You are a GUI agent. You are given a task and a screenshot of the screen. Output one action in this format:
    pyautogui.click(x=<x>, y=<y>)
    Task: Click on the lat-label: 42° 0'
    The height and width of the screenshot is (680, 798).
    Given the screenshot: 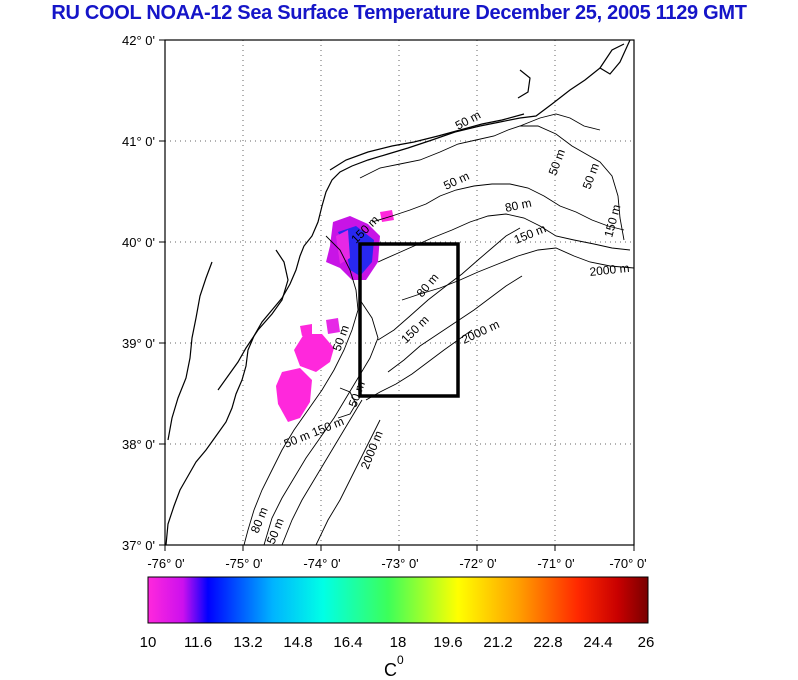 What is the action you would take?
    pyautogui.click(x=138, y=40)
    